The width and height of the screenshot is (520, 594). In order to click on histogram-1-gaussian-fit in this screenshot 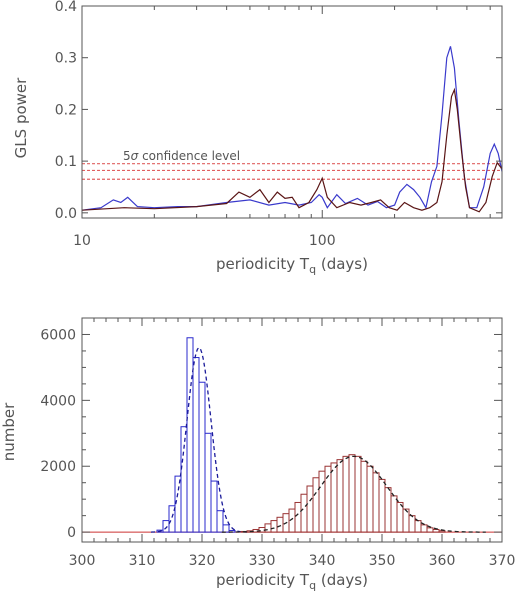, I will do `click(353, 494)`.